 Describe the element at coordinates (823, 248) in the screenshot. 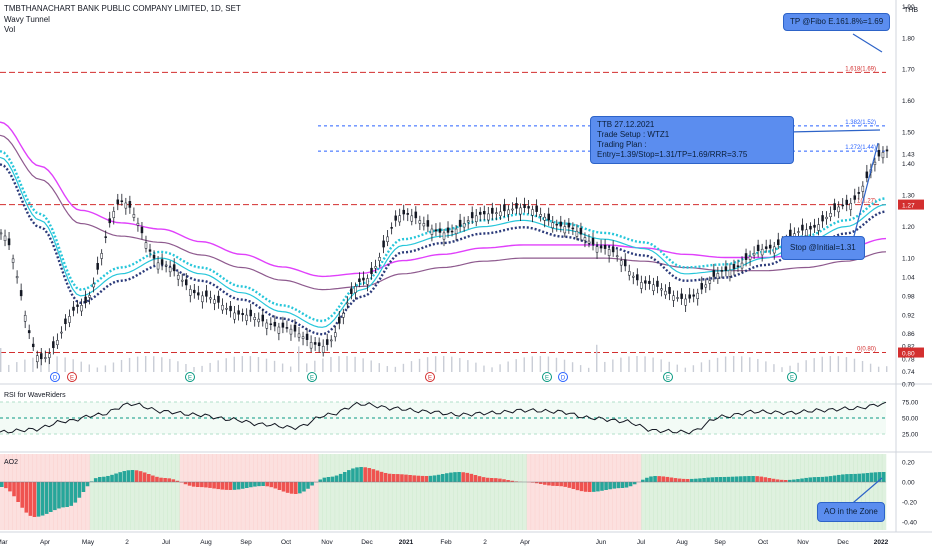

I see `stop-callout: Stop @Initial=1.31` at that location.